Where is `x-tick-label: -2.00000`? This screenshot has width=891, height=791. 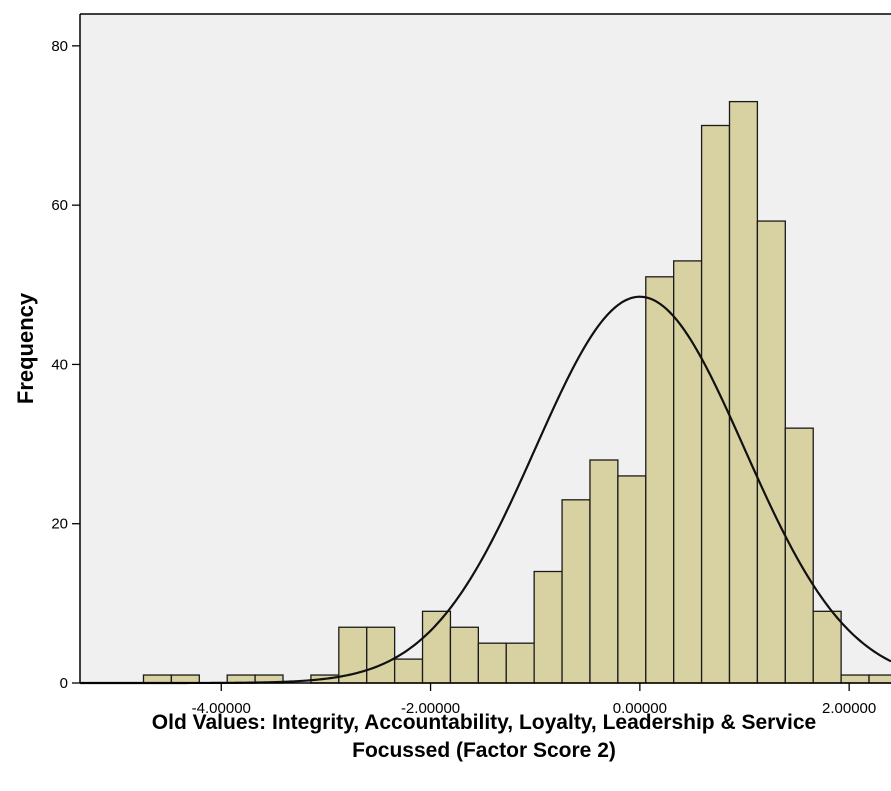 x-tick-label: -2.00000 is located at coordinates (430, 708).